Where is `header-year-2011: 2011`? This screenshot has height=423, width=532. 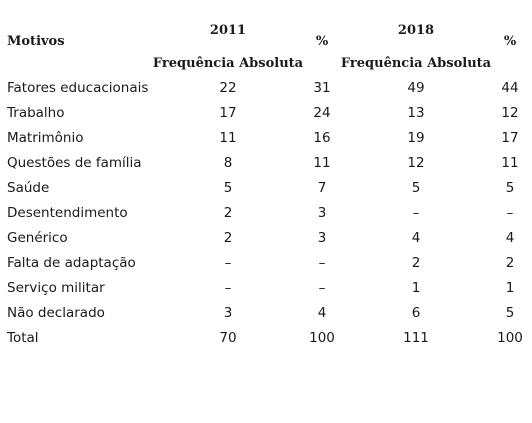 header-year-2011: 2011 is located at coordinates (228, 30).